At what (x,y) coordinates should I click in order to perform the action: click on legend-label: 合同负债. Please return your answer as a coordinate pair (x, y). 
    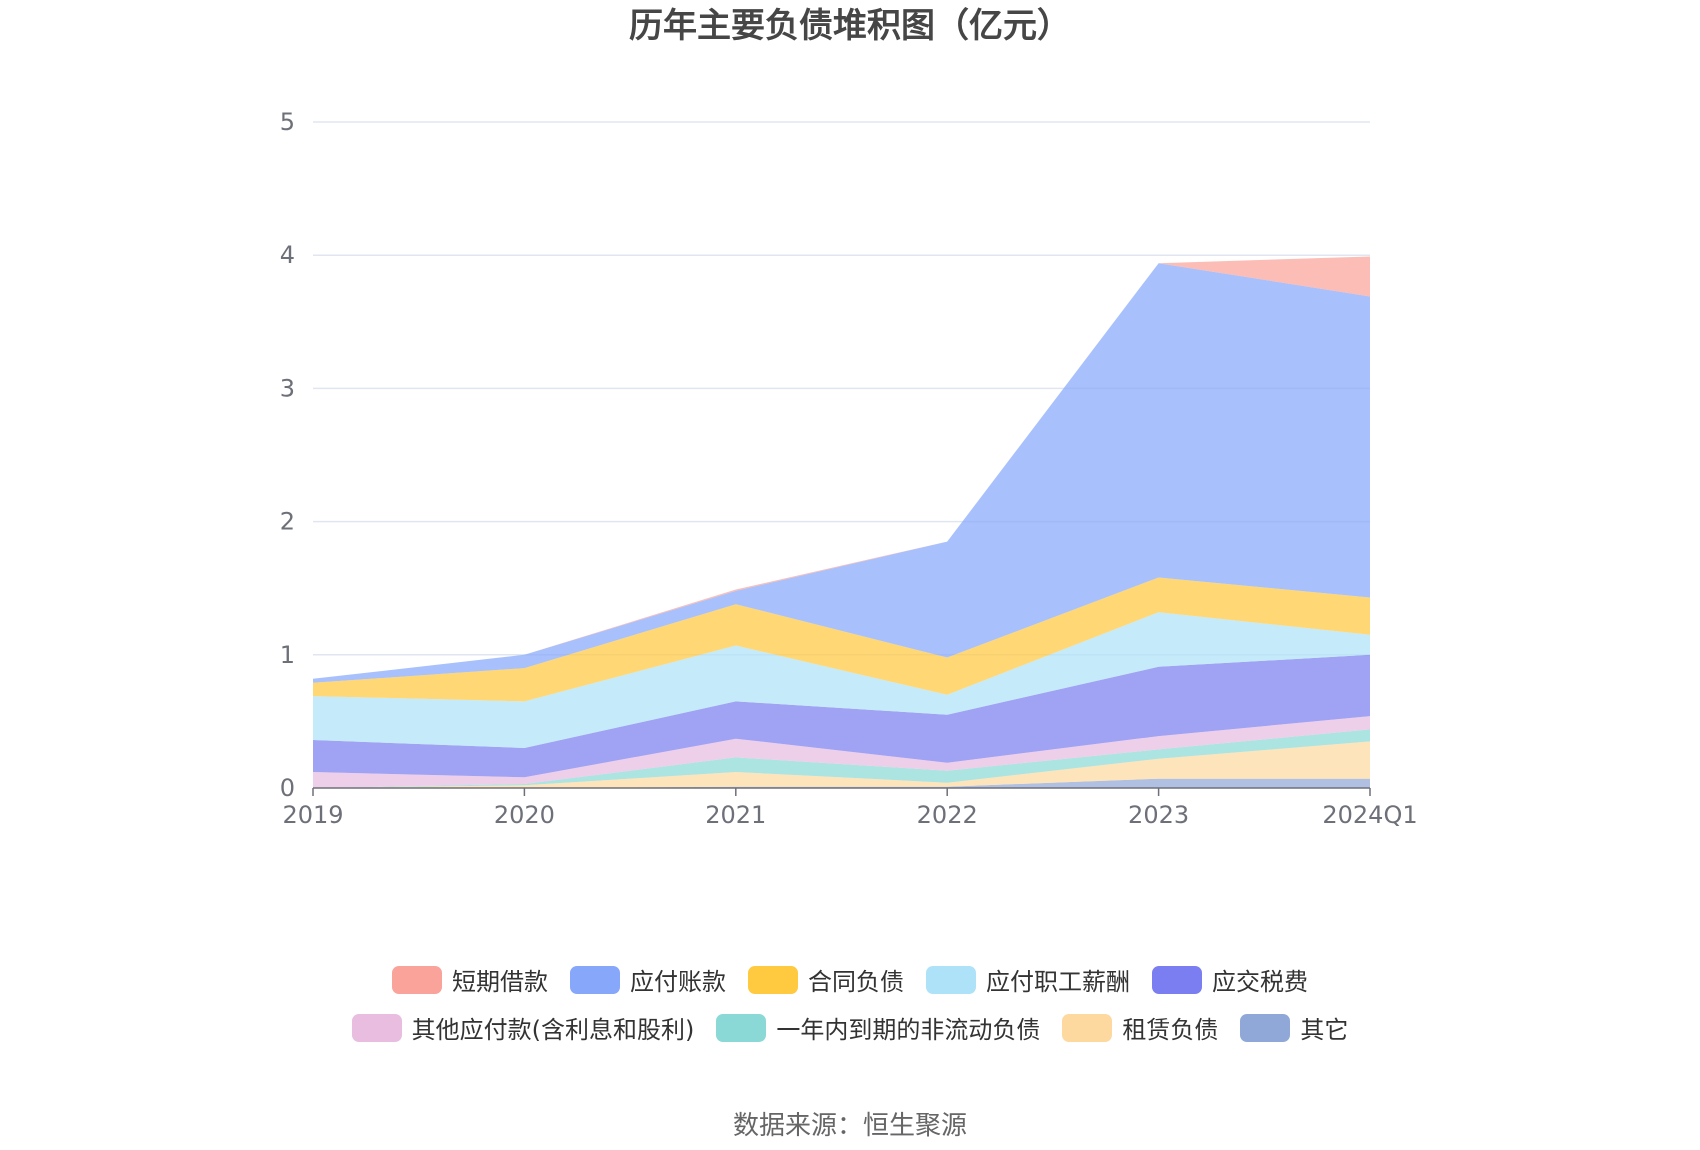
    Looking at the image, I should click on (856, 982).